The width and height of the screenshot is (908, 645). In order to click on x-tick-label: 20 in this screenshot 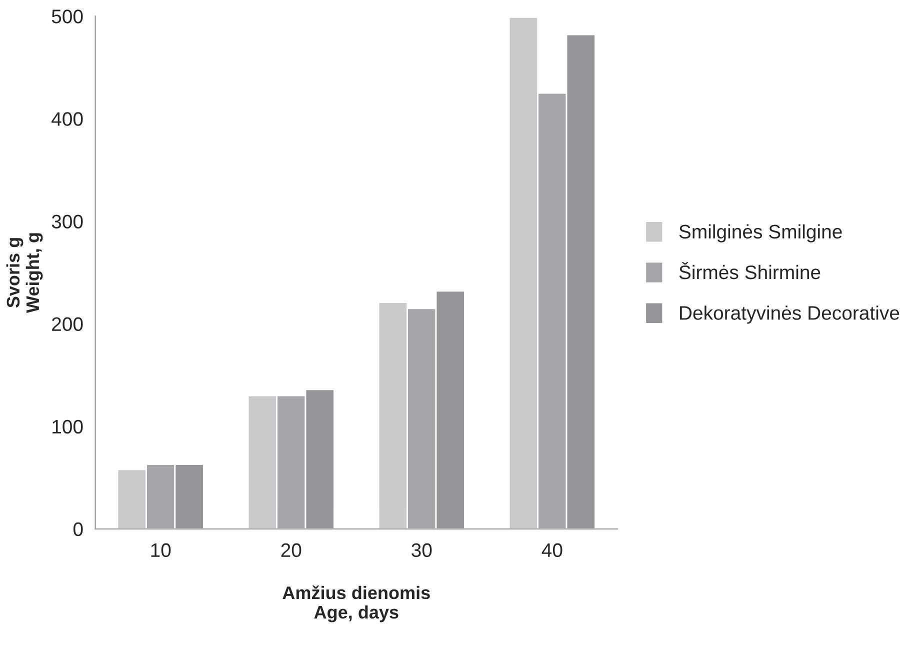, I will do `click(291, 550)`.